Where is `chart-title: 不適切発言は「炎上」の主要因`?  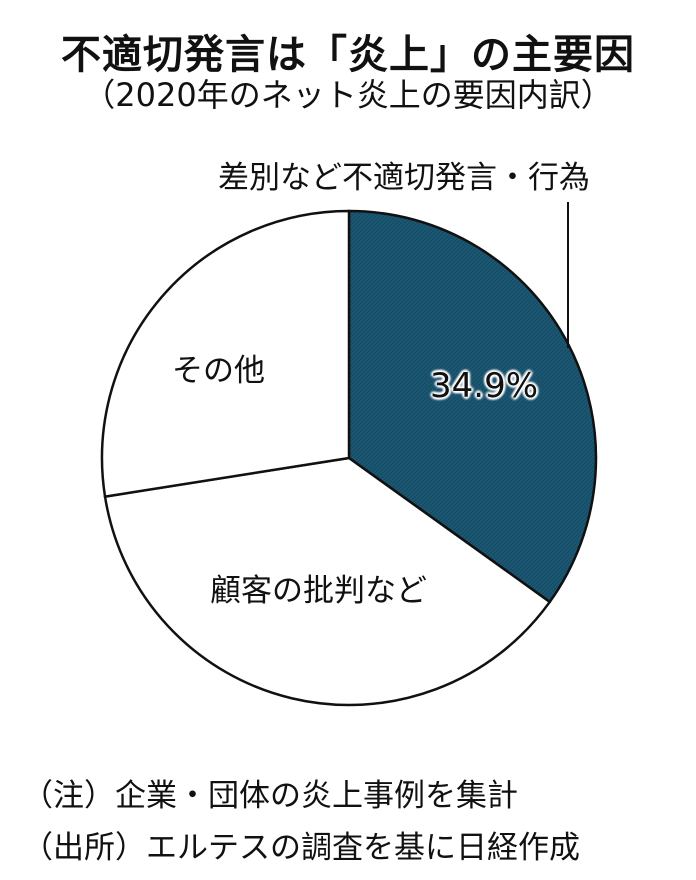
chart-title: 不適切発言は「炎上」の主要因 is located at coordinates (348, 55).